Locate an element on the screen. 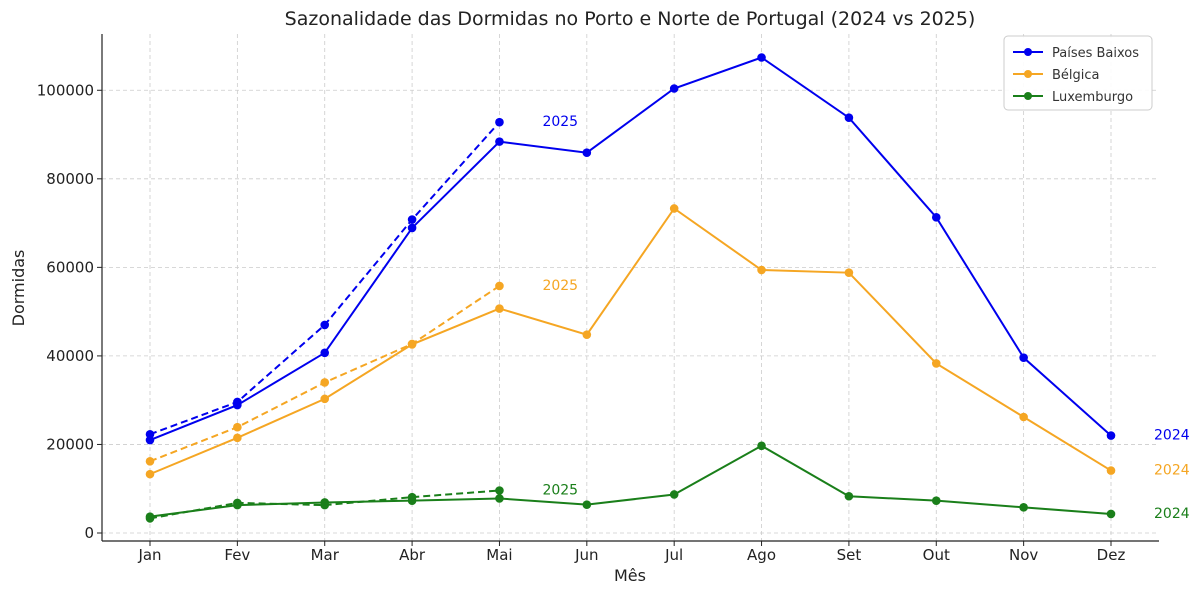 Image resolution: width=1200 pixels, height=595 pixels. series-line-2024 is located at coordinates (630, 481).